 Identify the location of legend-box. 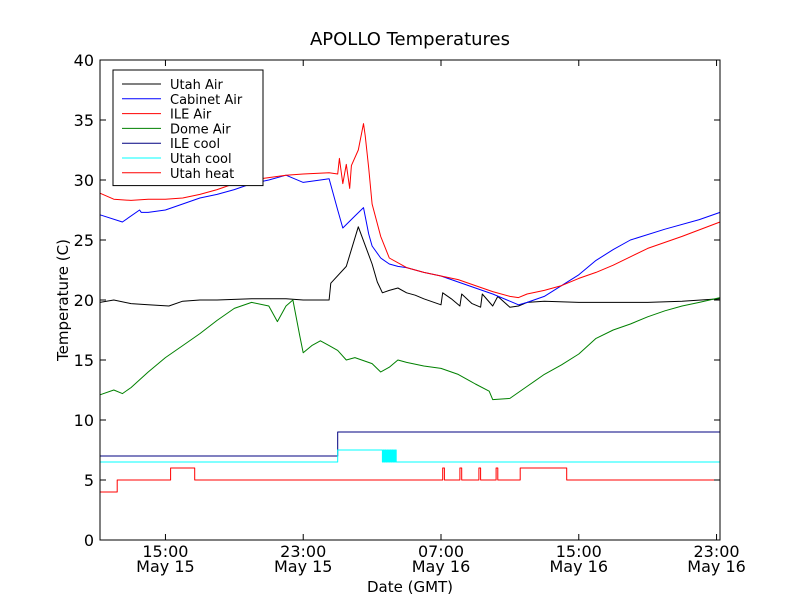
(188, 128).